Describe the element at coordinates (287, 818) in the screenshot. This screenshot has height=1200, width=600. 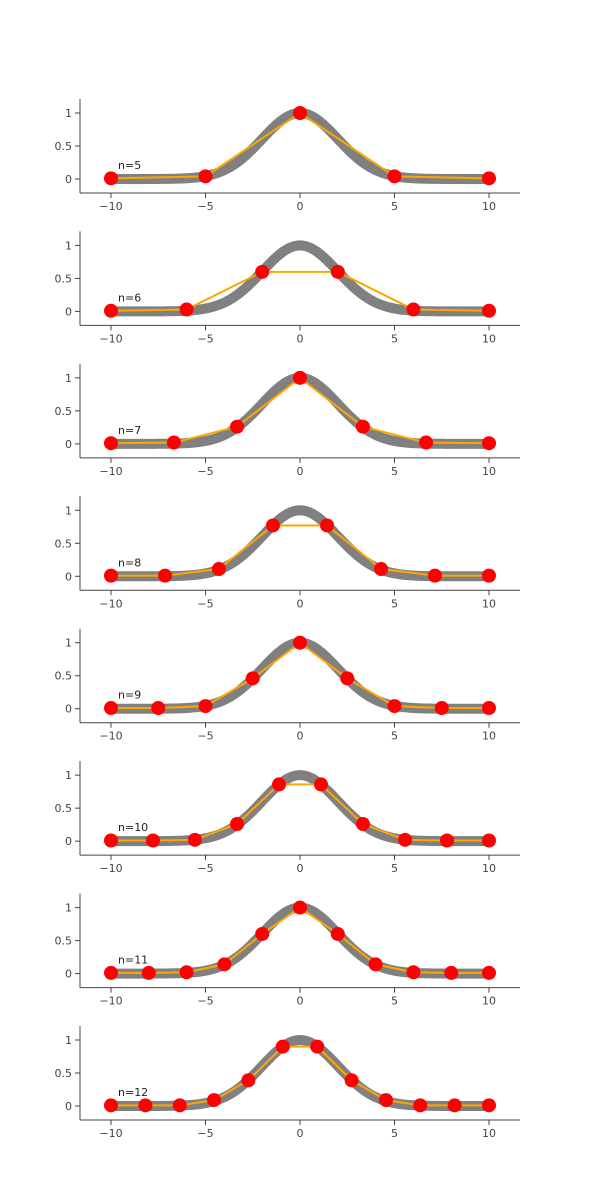
I see `chart-panel-6: 0 0.5 1 −10 −5 0 5 10 n=10` at that location.